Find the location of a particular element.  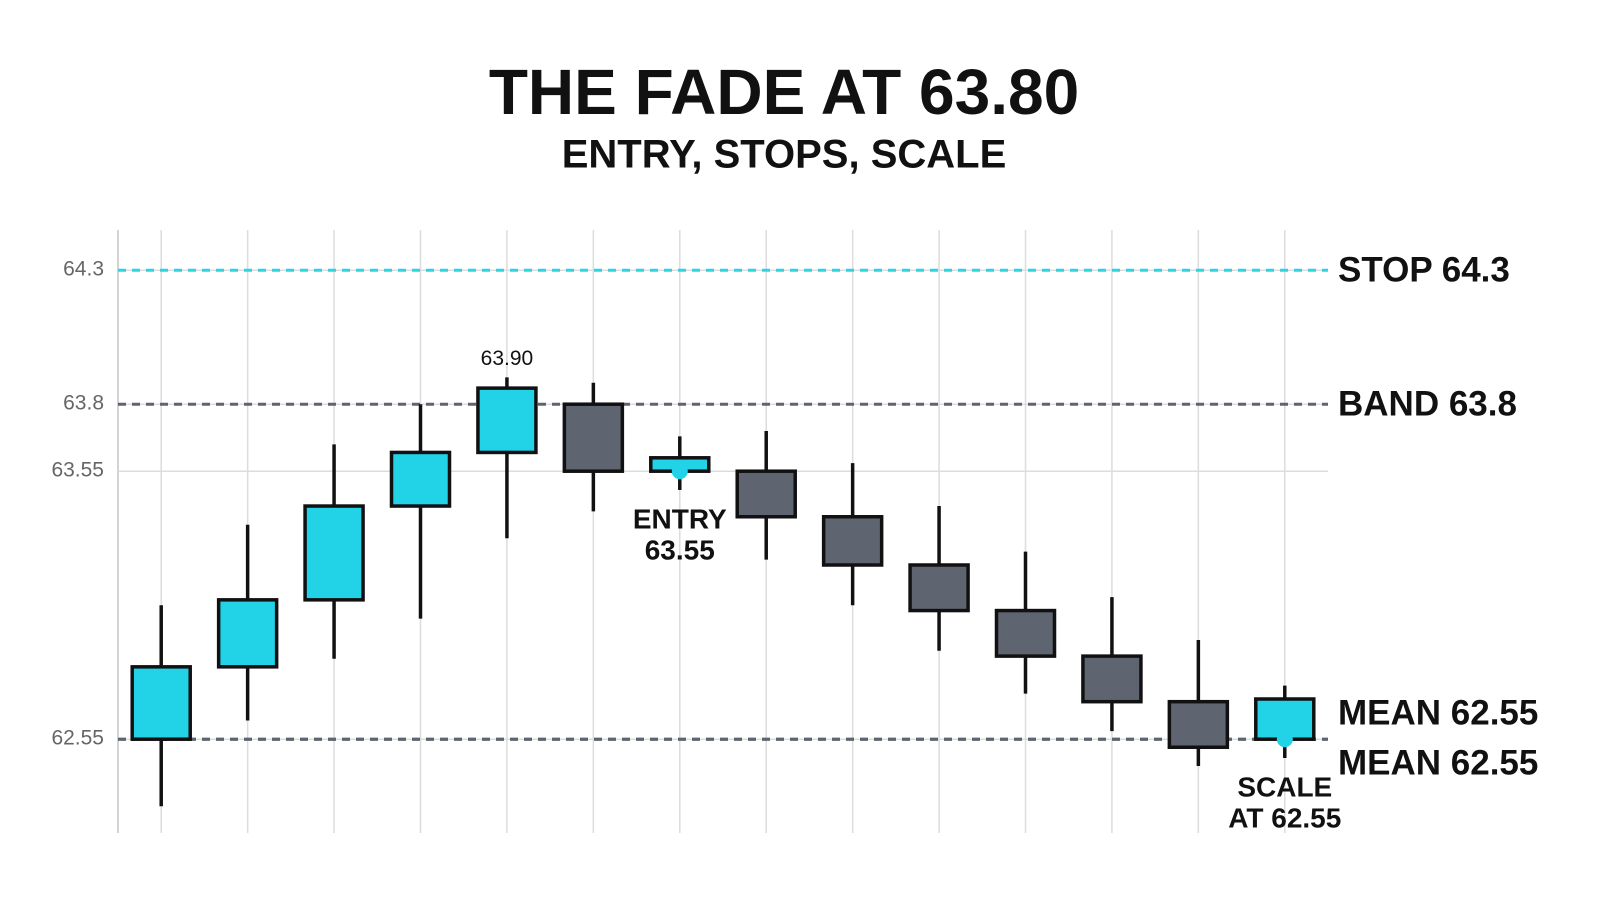

level-label: STOP 64.3 is located at coordinates (1424, 269).